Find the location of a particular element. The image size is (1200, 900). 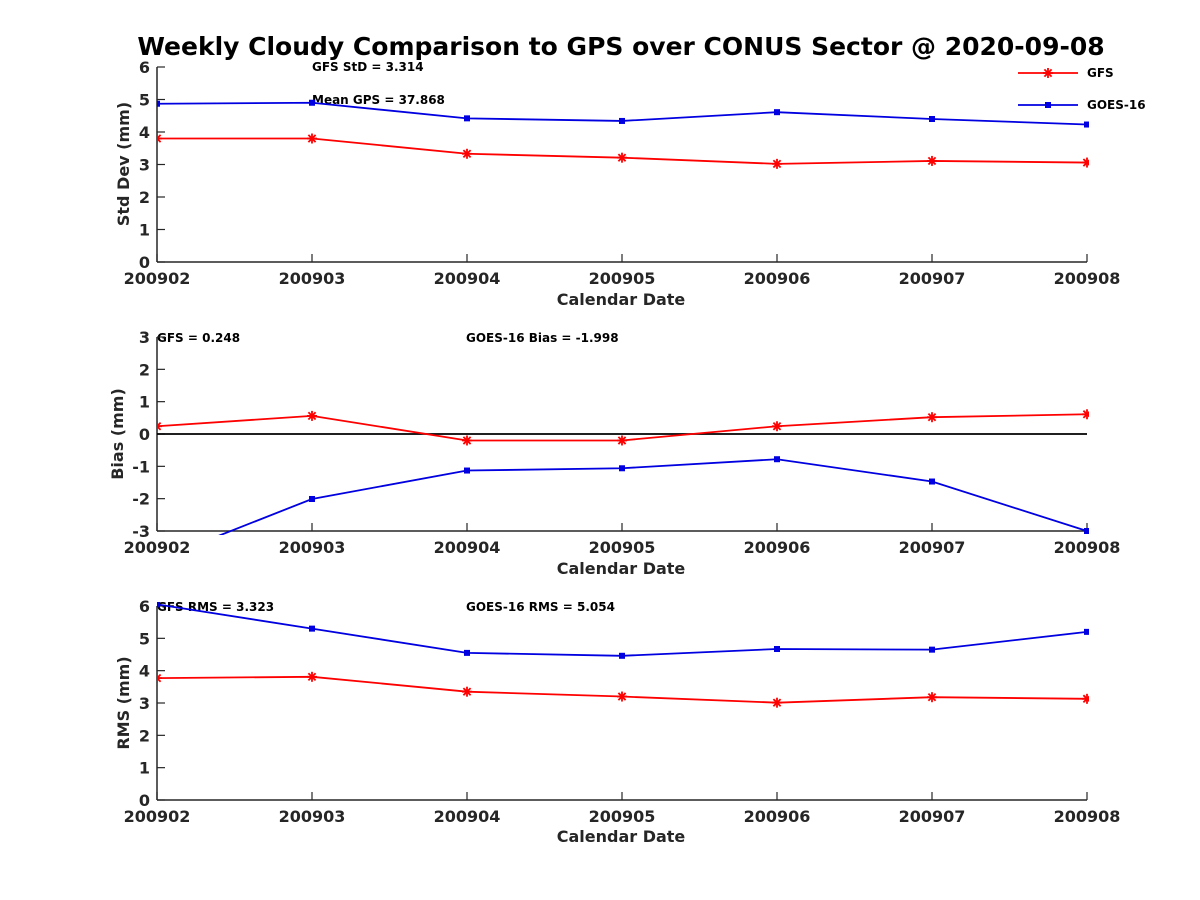

y-tick-label: -1 is located at coordinates (141, 466).